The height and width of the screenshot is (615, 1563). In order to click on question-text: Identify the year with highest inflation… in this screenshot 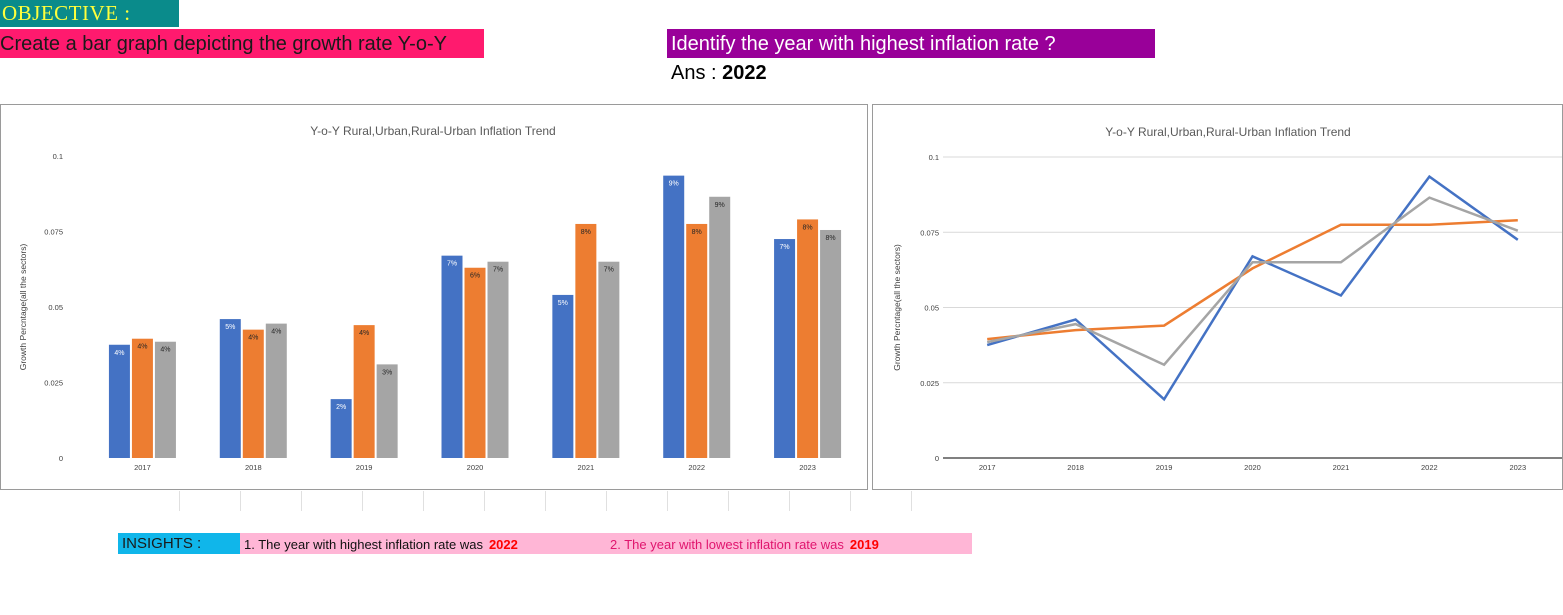, I will do `click(911, 43)`.